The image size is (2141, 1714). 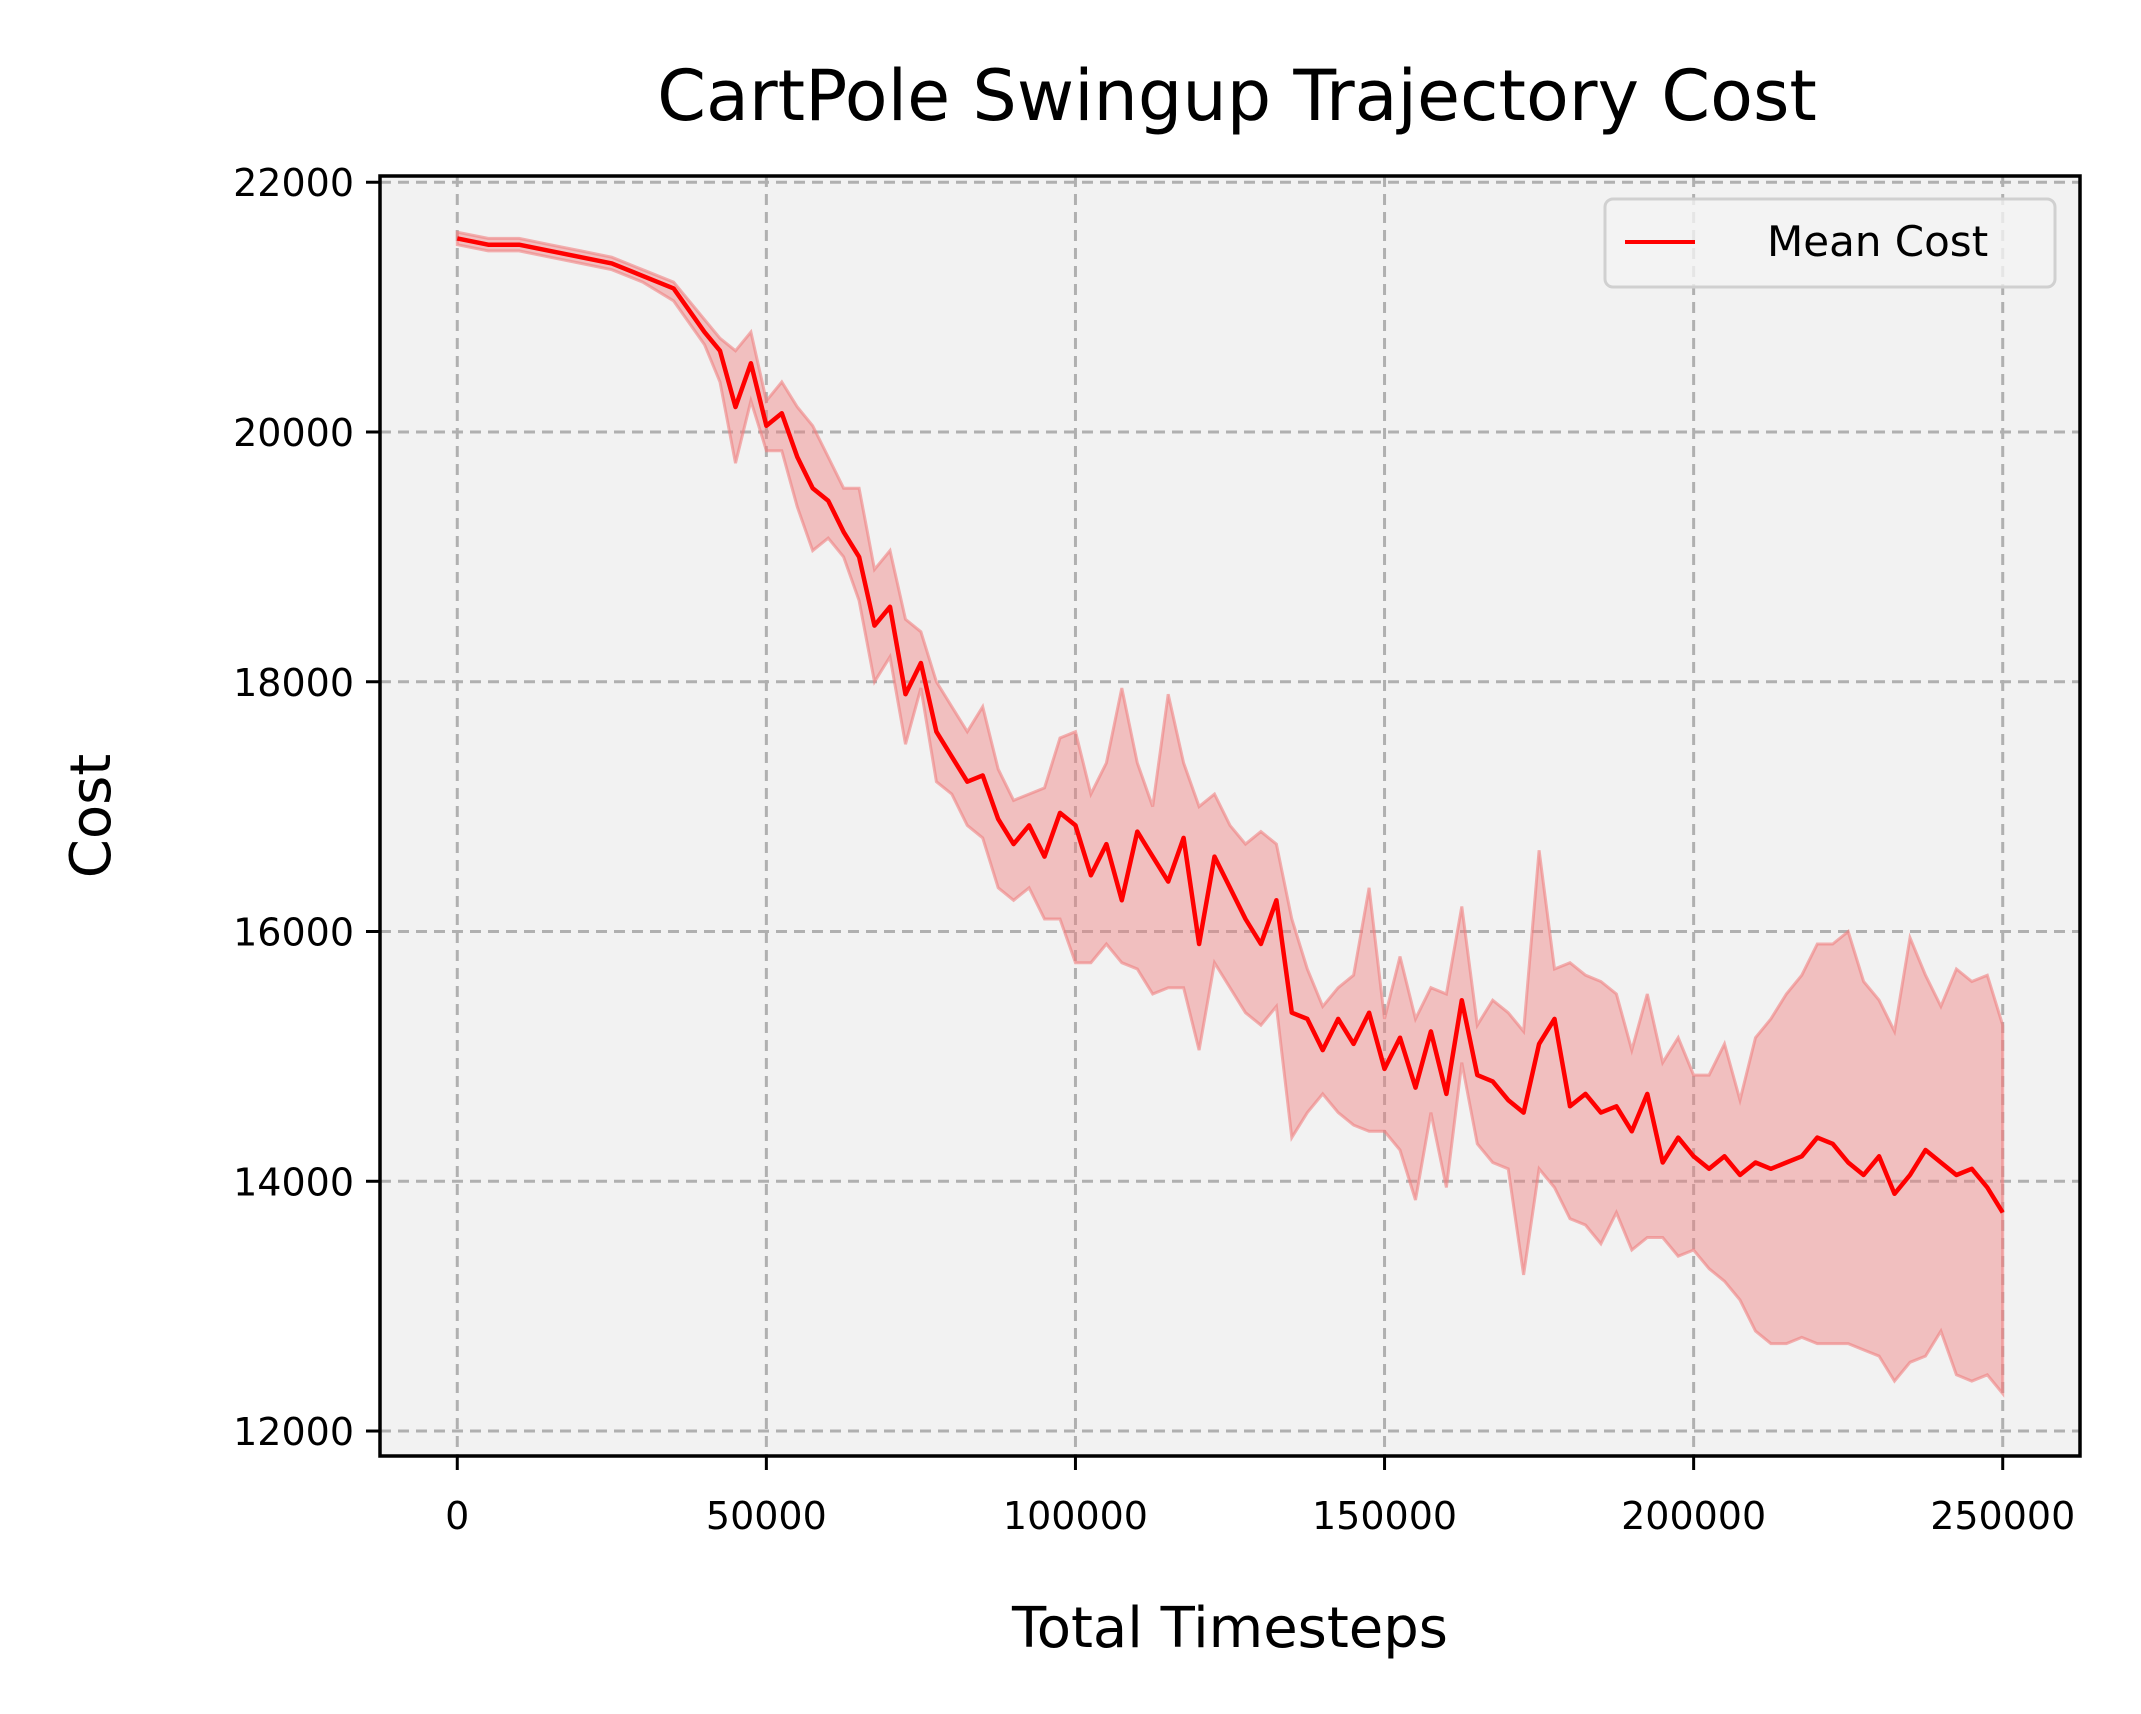 I want to click on x-tick-label: 50000, so click(x=766, y=1516).